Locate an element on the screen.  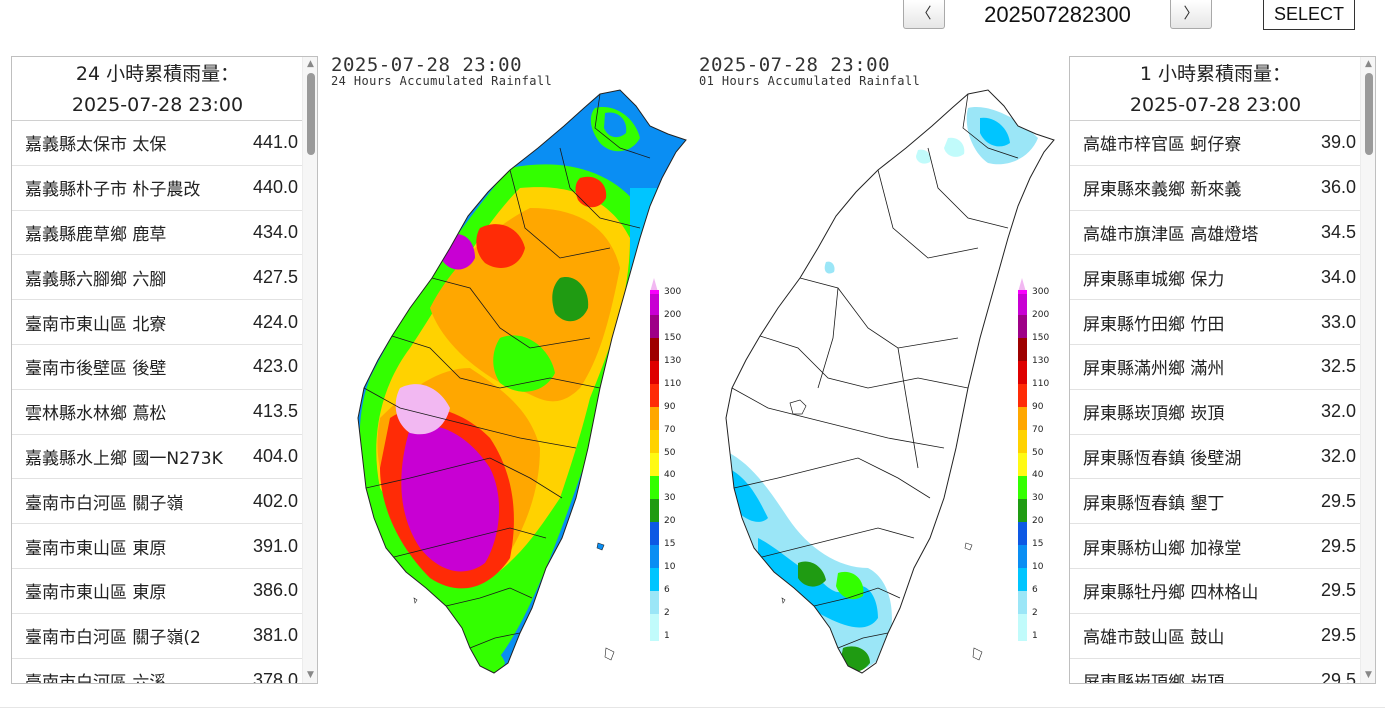
legend-label: 70 is located at coordinates (1038, 429).